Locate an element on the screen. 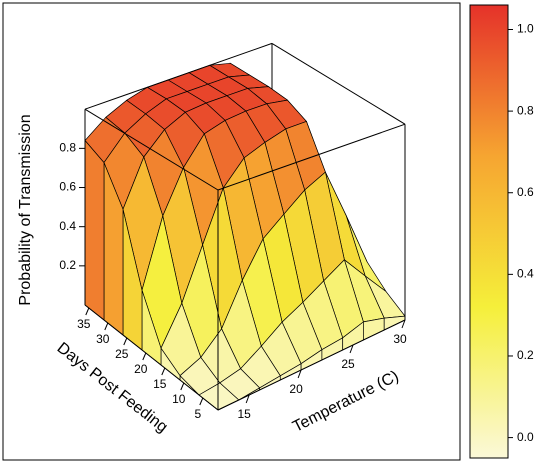 The image size is (544, 464). y-tick-label: 5 is located at coordinates (197, 414).